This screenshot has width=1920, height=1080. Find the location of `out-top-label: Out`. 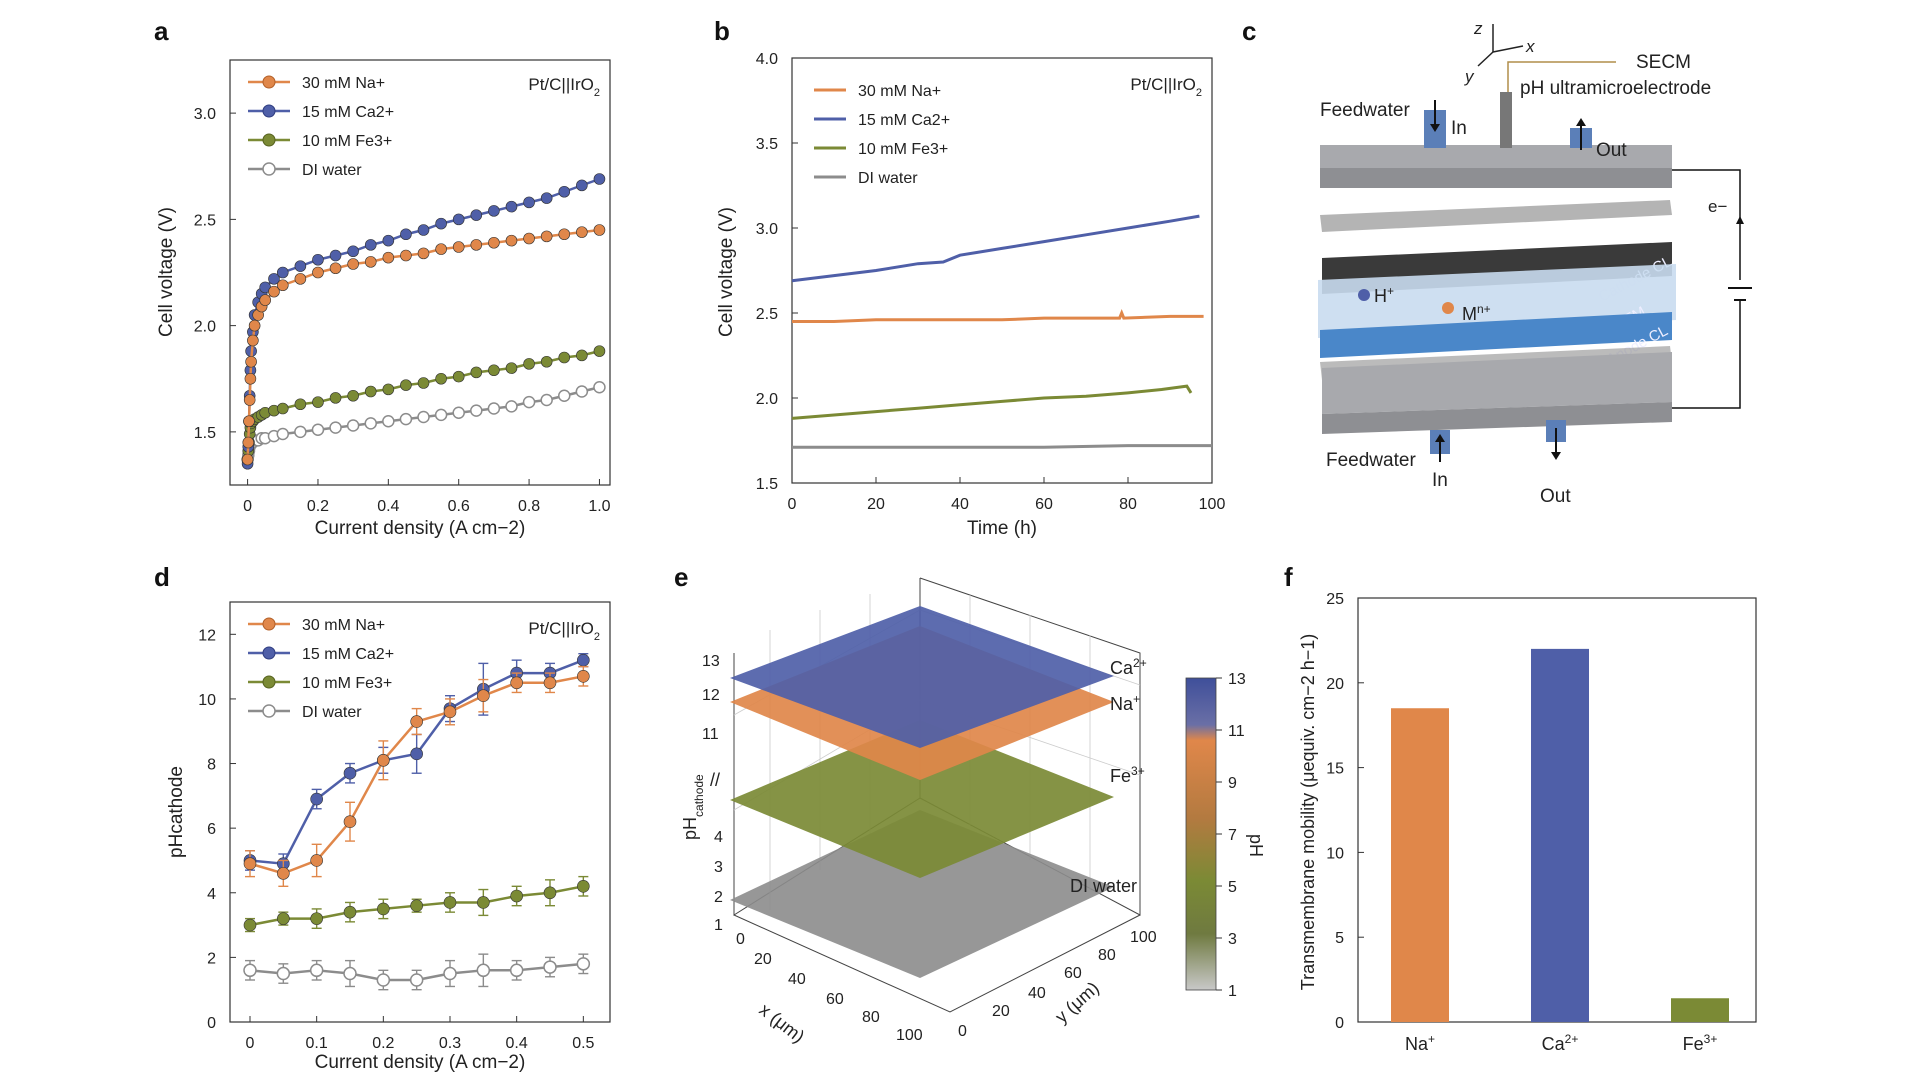

out-top-label: Out is located at coordinates (1611, 150).